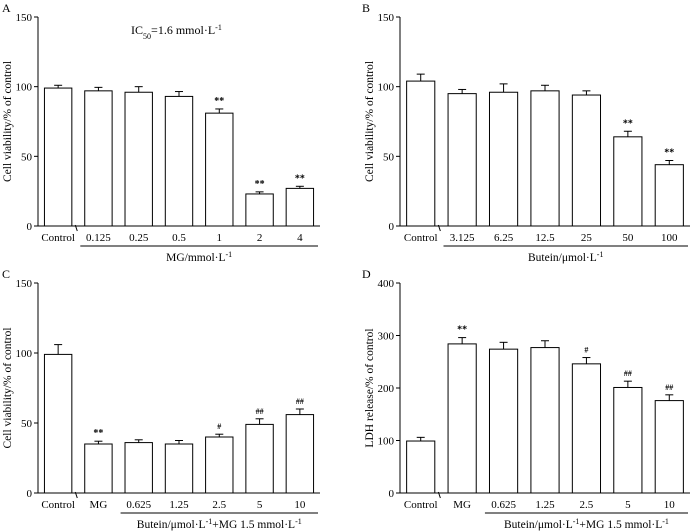 This screenshot has height=531, width=700. Describe the element at coordinates (587, 238) in the screenshot. I see `x-tick-label: 25` at that location.